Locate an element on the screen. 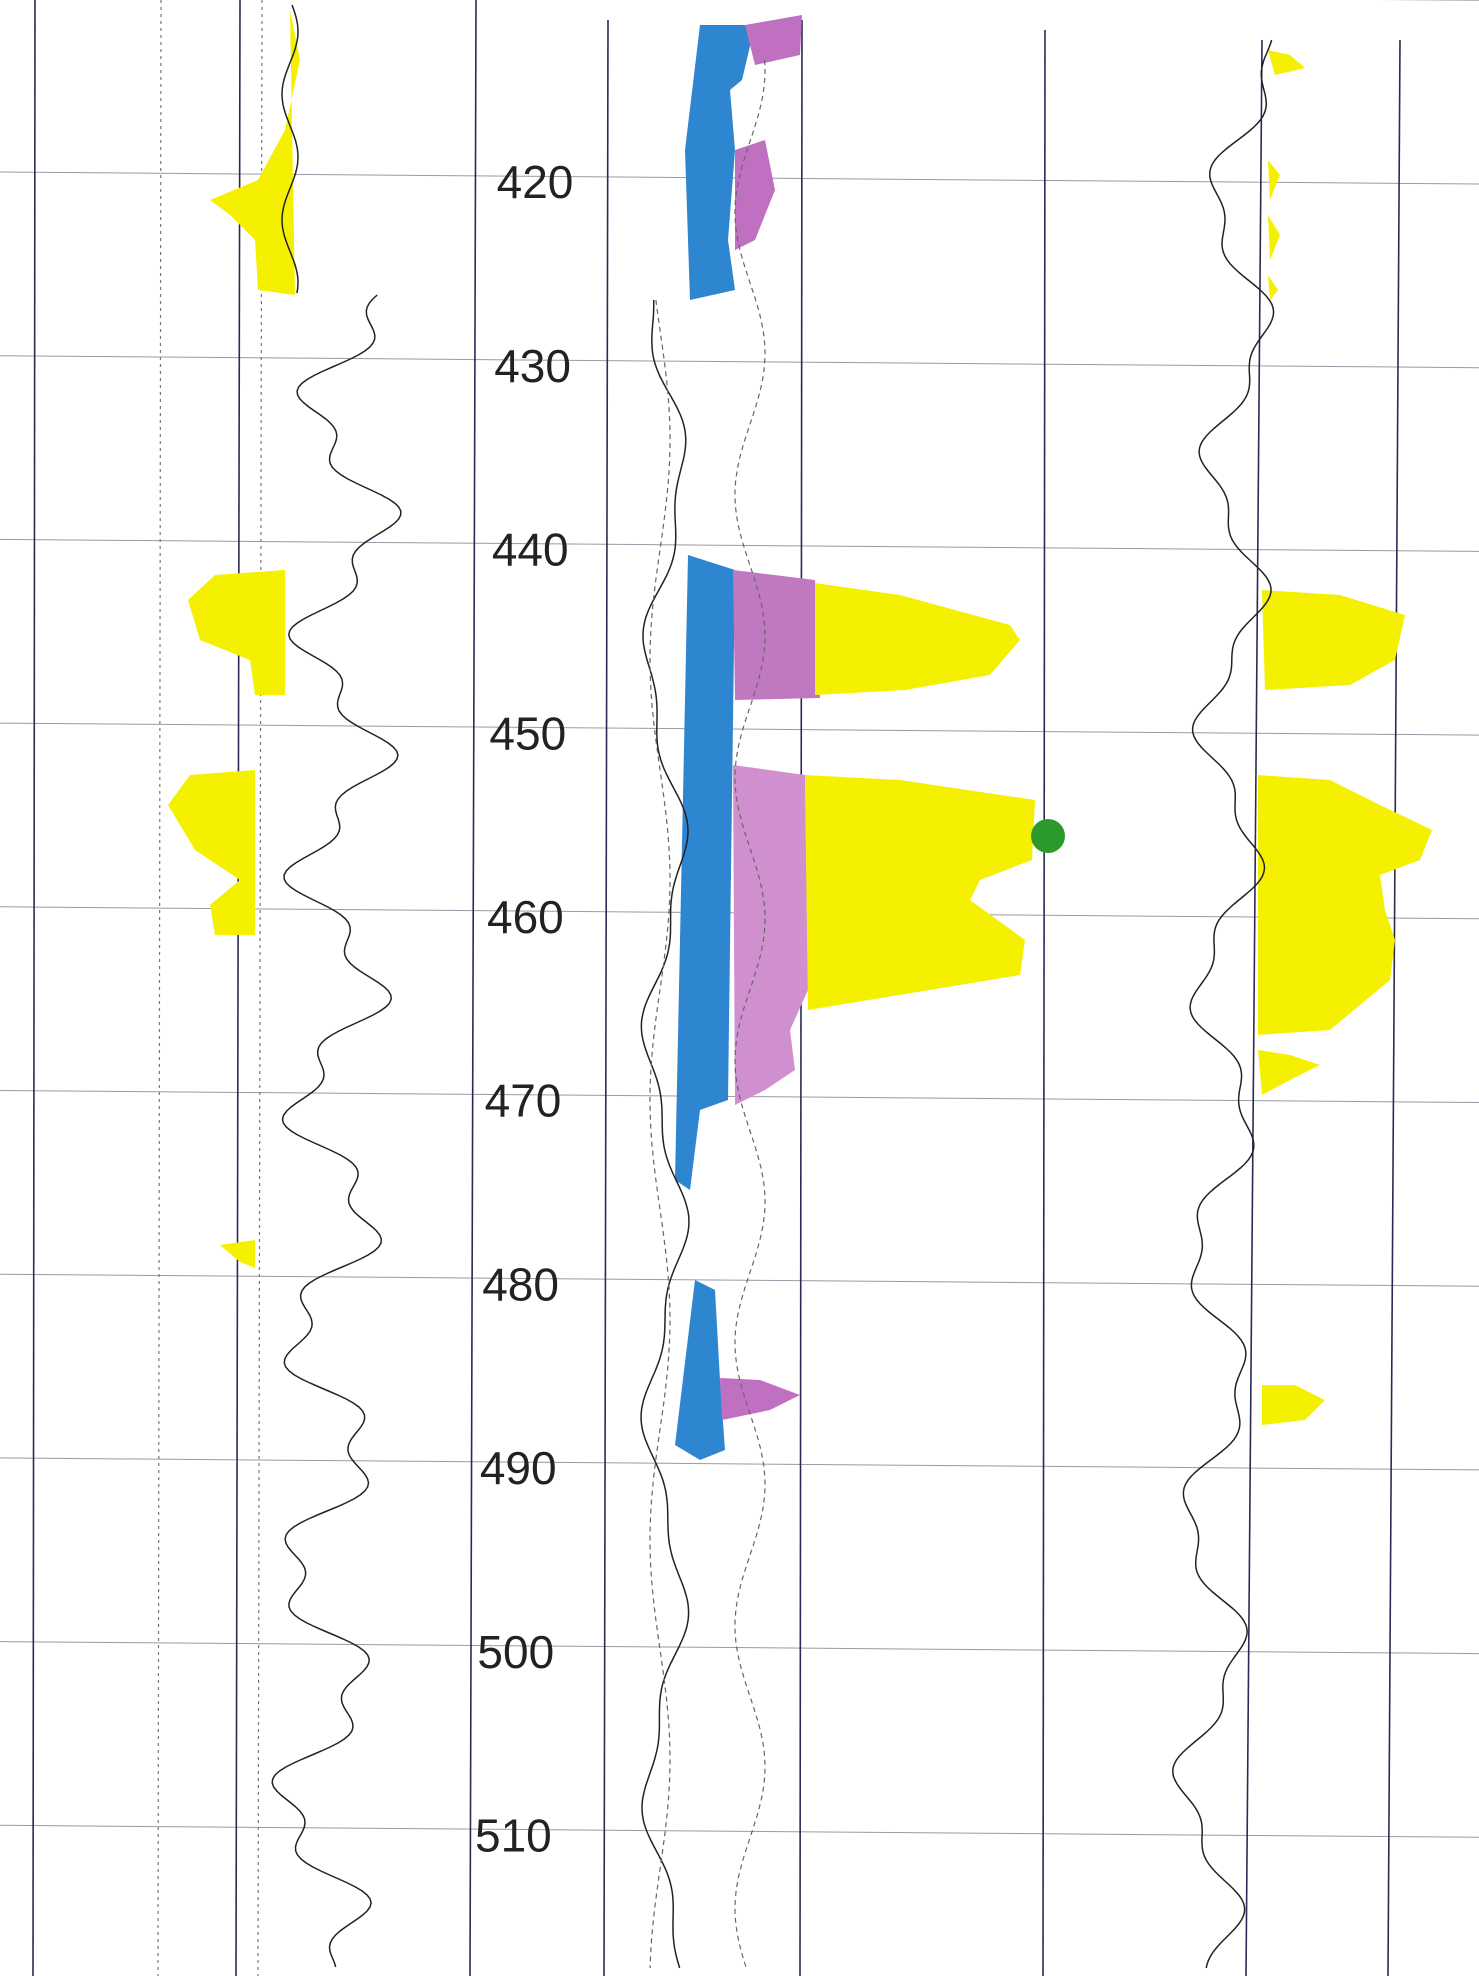 Image resolution: width=1479 pixels, height=1976 pixels. depth-label: 460 is located at coordinates (525, 917).